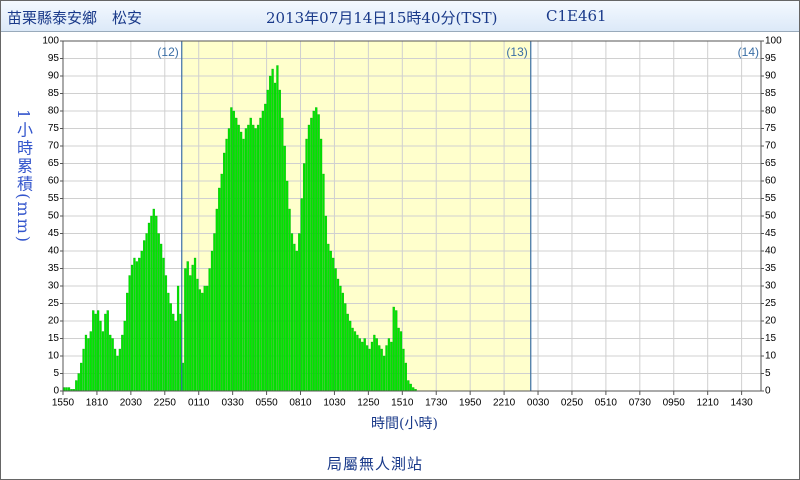 The width and height of the screenshot is (800, 480). Describe the element at coordinates (436, 403) in the screenshot. I see `x-tick-label: 1730` at that location.